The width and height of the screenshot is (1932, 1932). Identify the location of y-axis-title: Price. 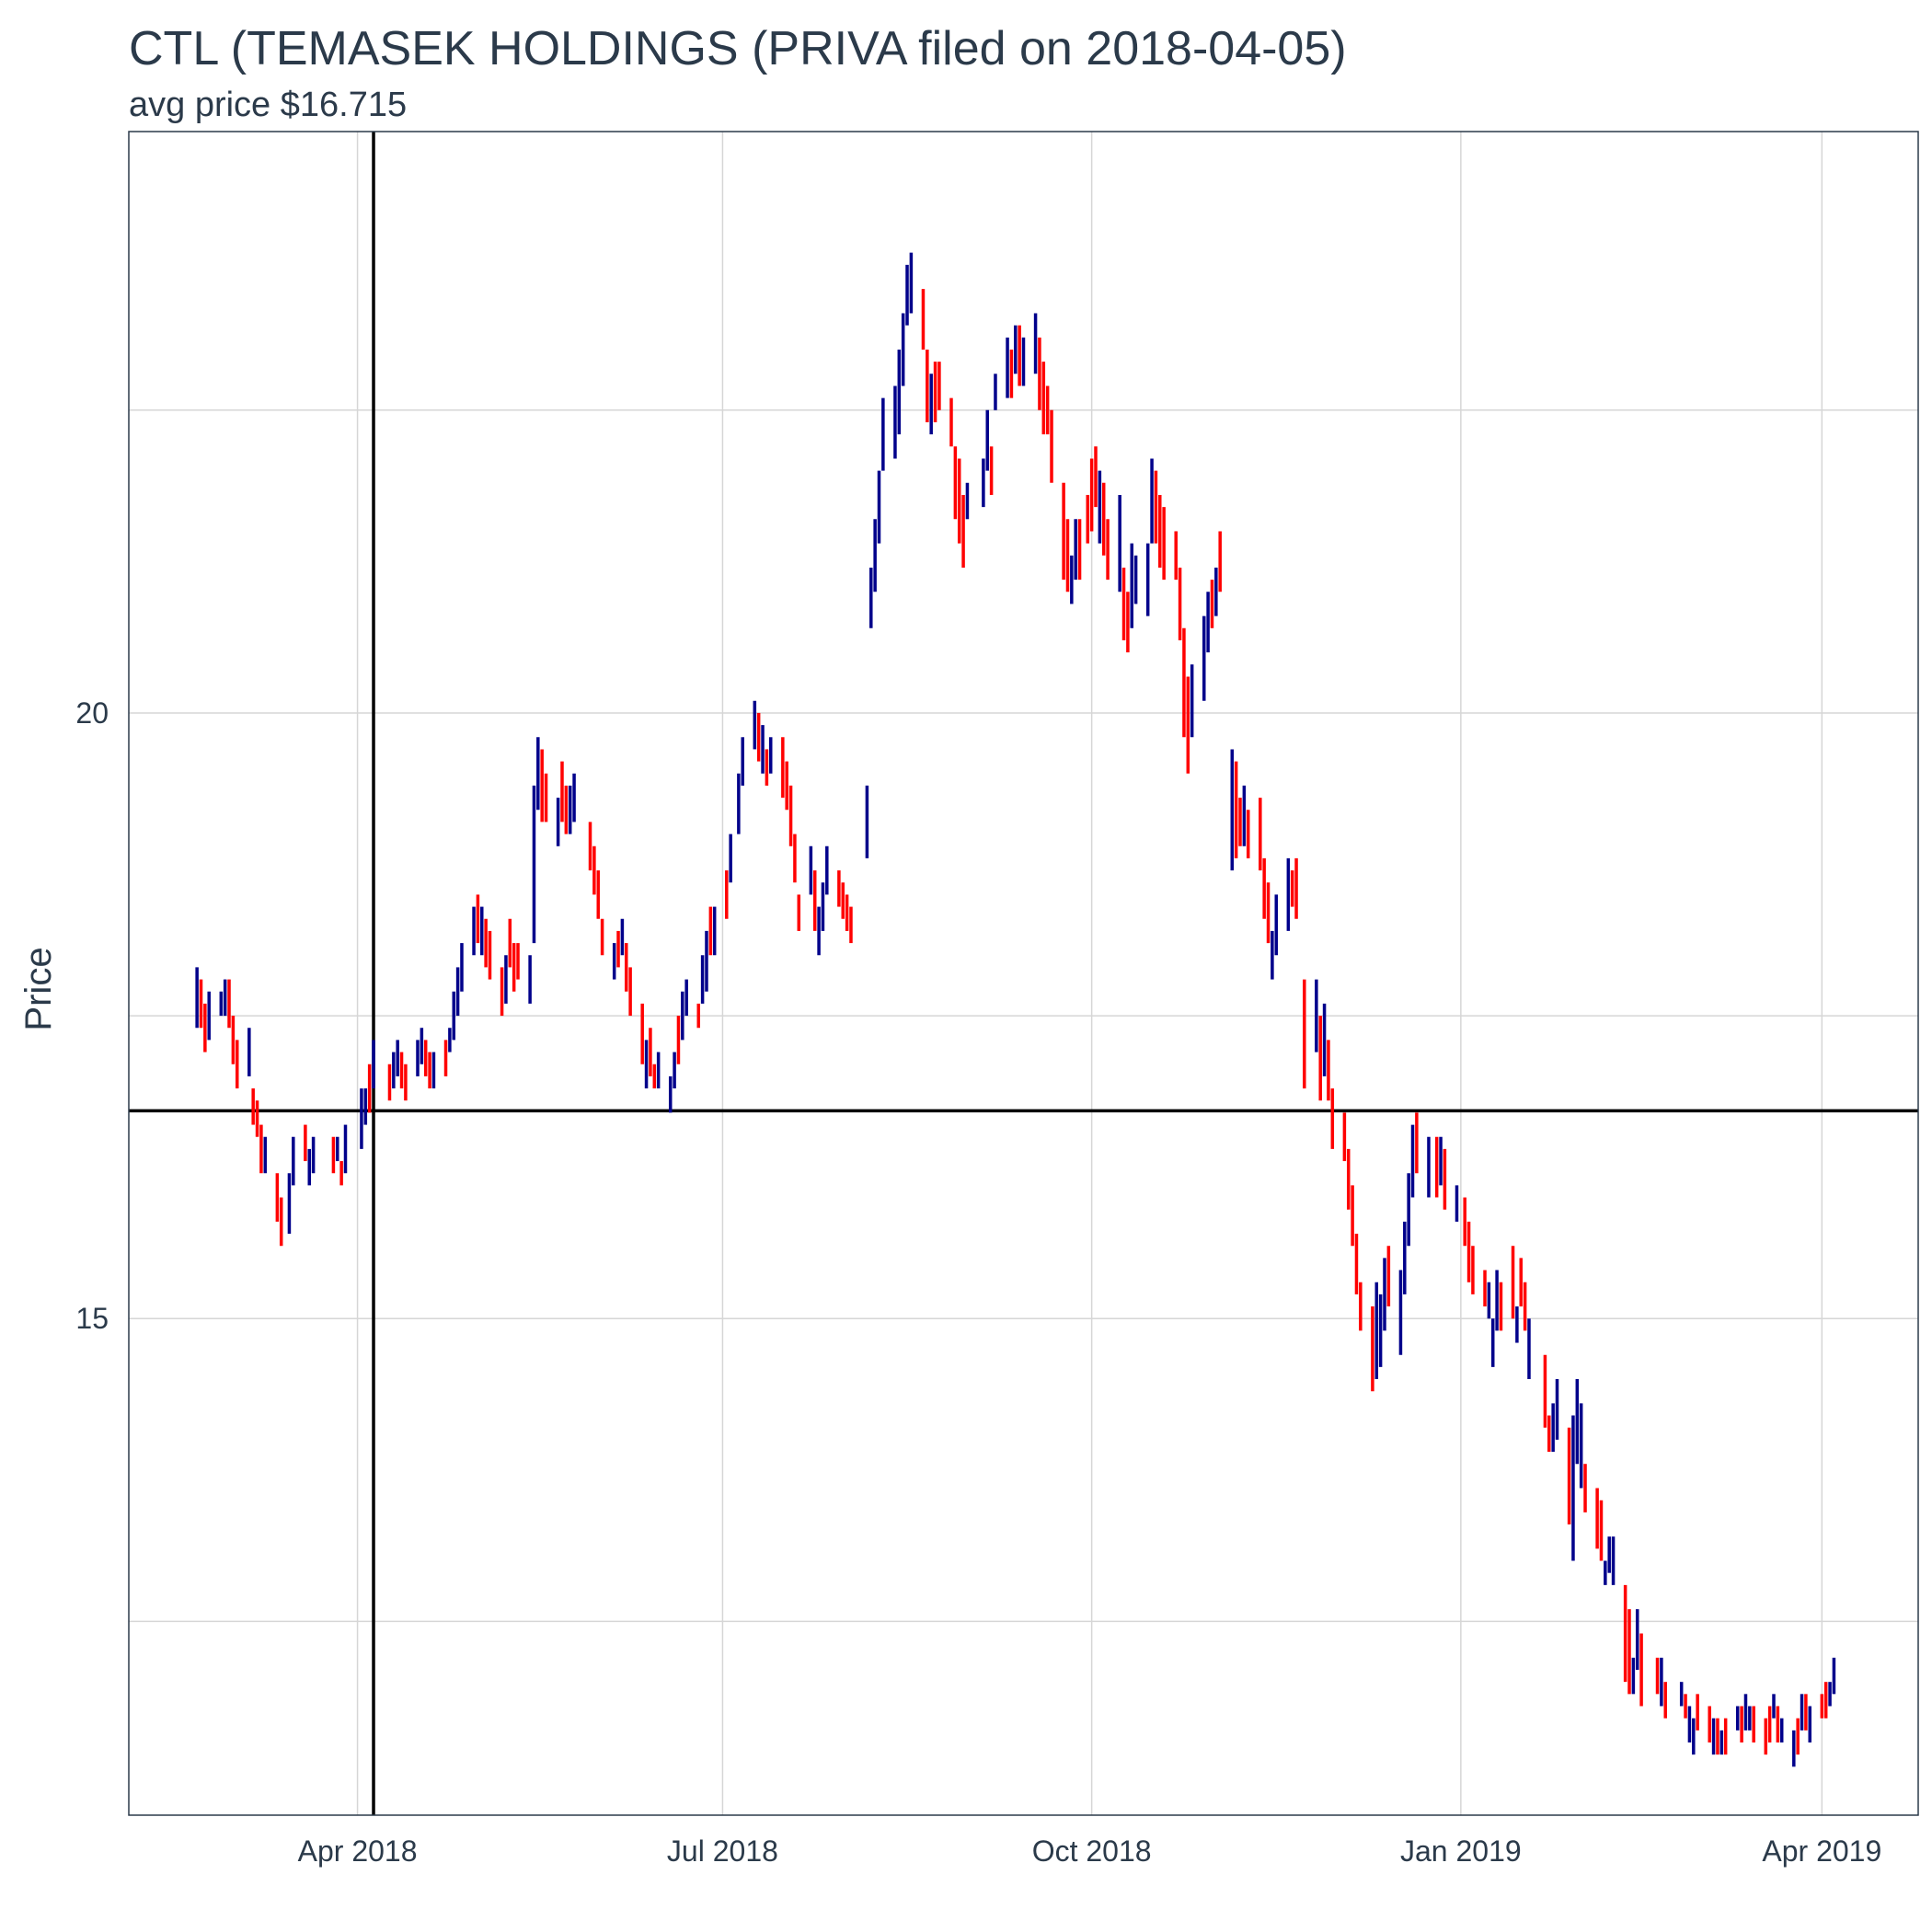
(38, 988).